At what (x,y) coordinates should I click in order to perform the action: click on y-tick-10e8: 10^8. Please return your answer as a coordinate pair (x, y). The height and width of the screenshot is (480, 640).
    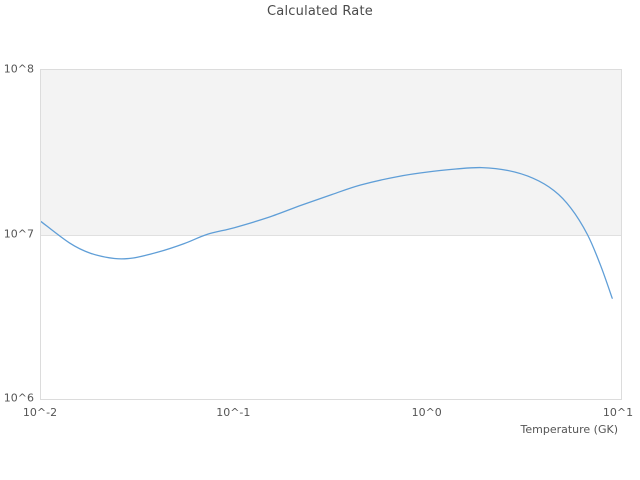
    Looking at the image, I should click on (18, 69).